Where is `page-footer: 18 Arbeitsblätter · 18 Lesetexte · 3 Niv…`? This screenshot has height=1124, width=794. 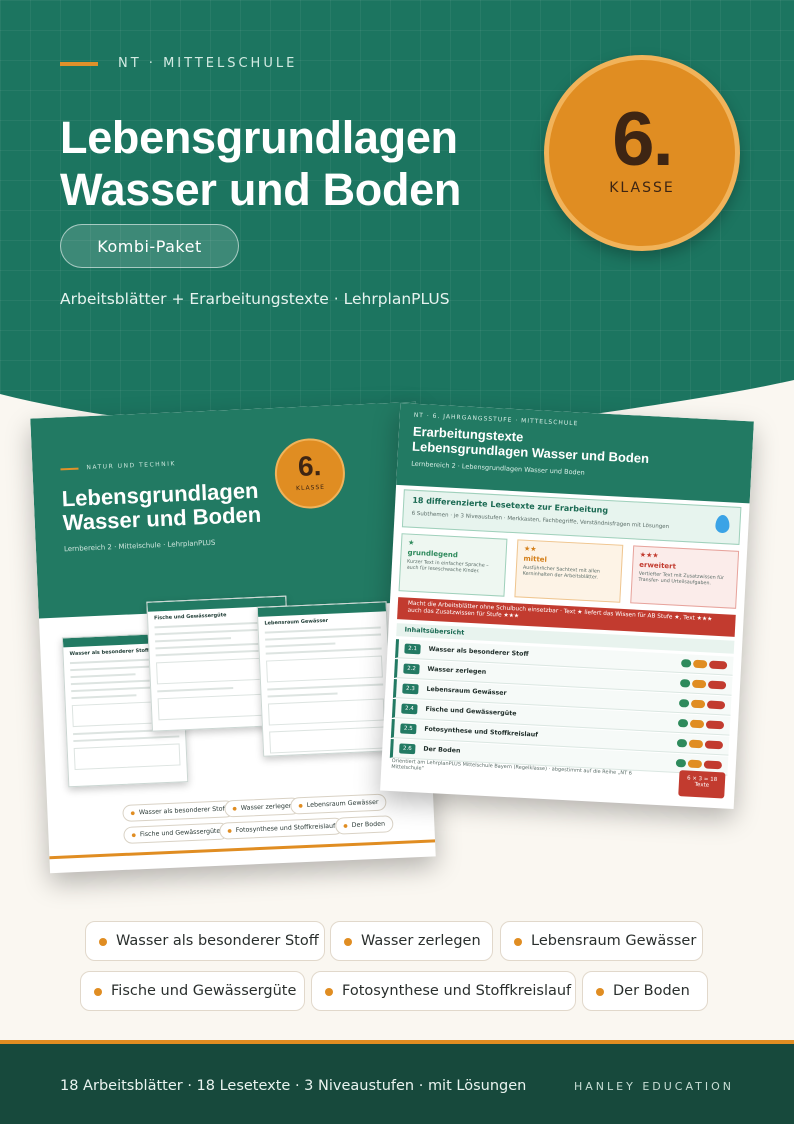 page-footer: 18 Arbeitsblätter · 18 Lesetexte · 3 Niv… is located at coordinates (397, 1082).